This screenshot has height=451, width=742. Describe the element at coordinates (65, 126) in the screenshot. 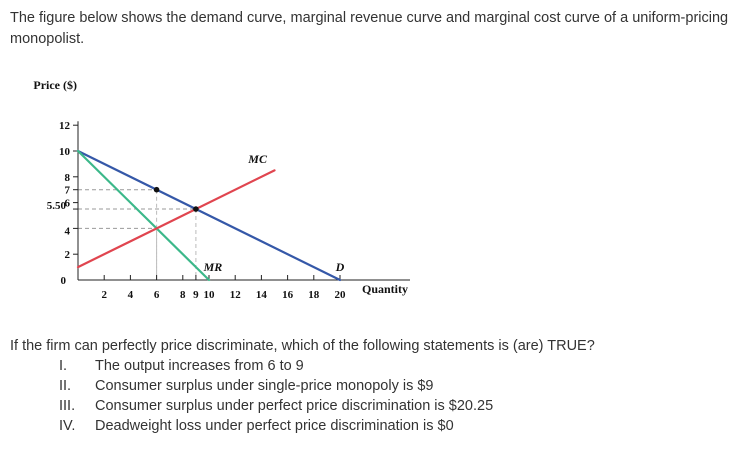

I see `y-tick-label: 12` at that location.